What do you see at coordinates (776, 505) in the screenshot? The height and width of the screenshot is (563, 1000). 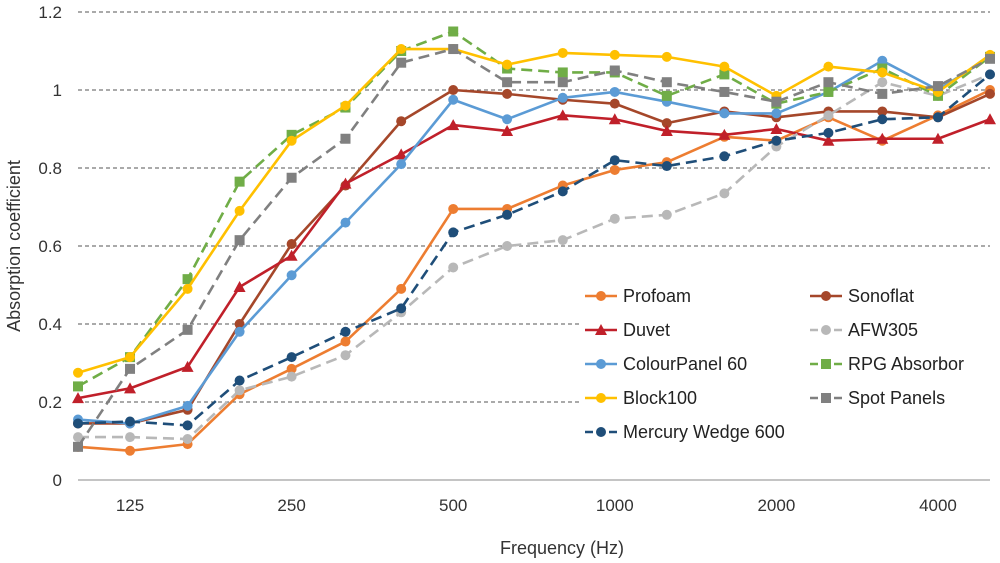 I see `x-tick-label: 2000` at bounding box center [776, 505].